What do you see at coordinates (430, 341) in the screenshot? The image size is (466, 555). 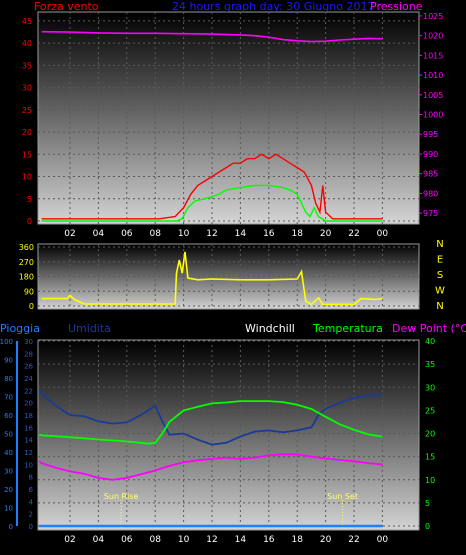 I see `panel3-right-tick: 40` at bounding box center [430, 341].